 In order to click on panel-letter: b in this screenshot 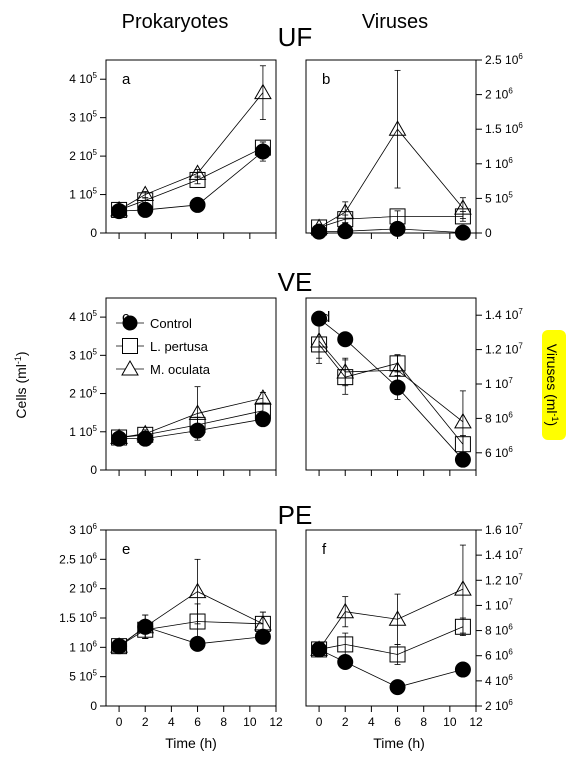, I will do `click(326, 79)`.